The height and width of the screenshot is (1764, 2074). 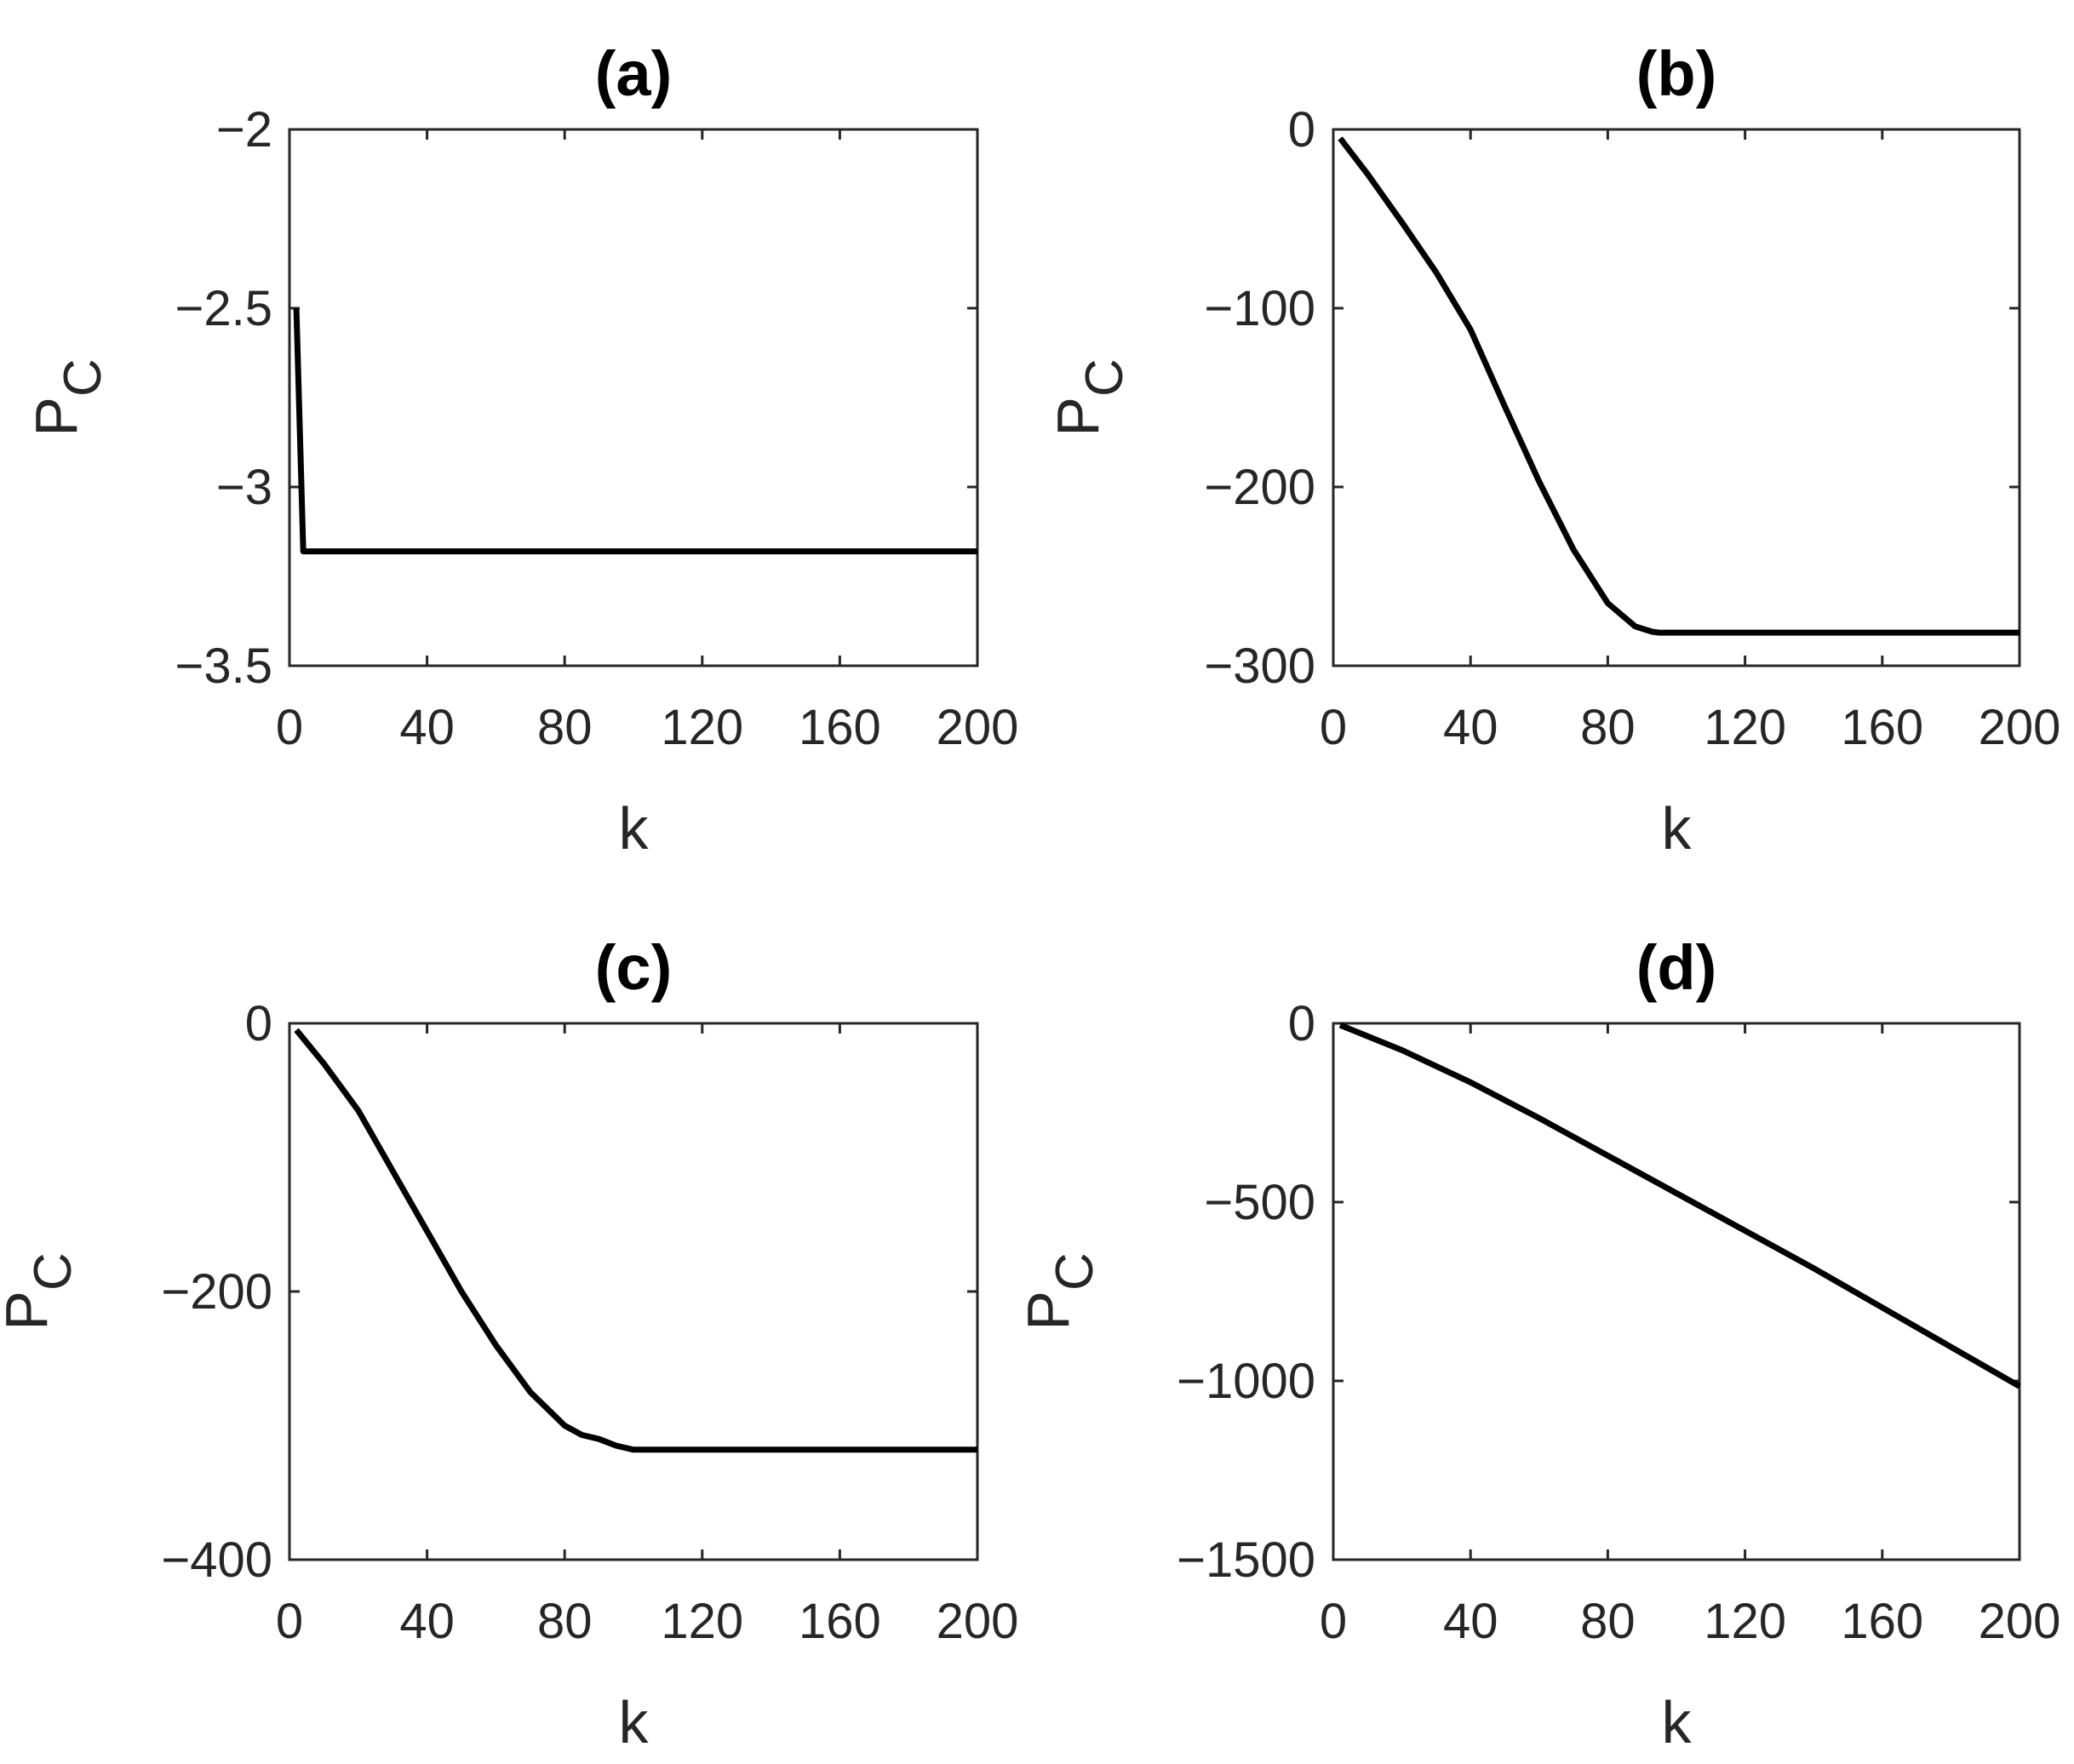 What do you see at coordinates (216, 1560) in the screenshot?
I see `y-tick-label: −400` at bounding box center [216, 1560].